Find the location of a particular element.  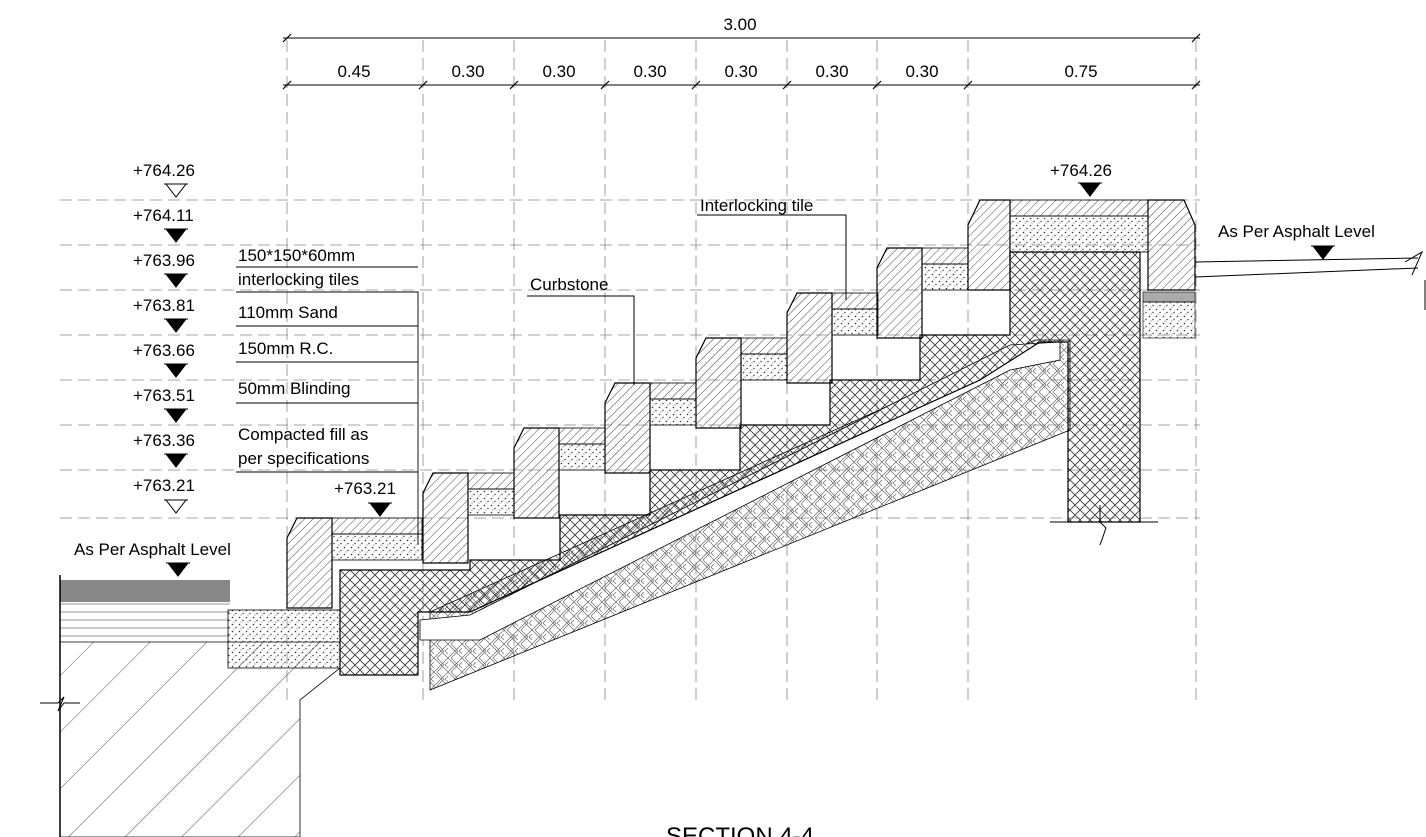

existing-ground-right is located at coordinates (1284, 294).